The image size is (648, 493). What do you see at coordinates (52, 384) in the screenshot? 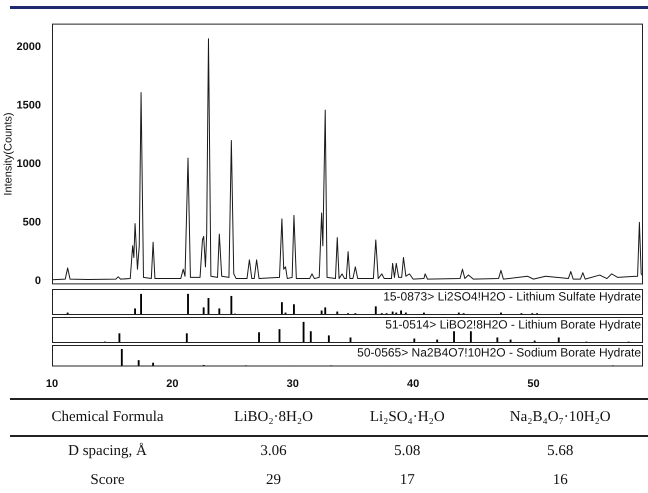
I see `x-tick-label: 10` at bounding box center [52, 384].